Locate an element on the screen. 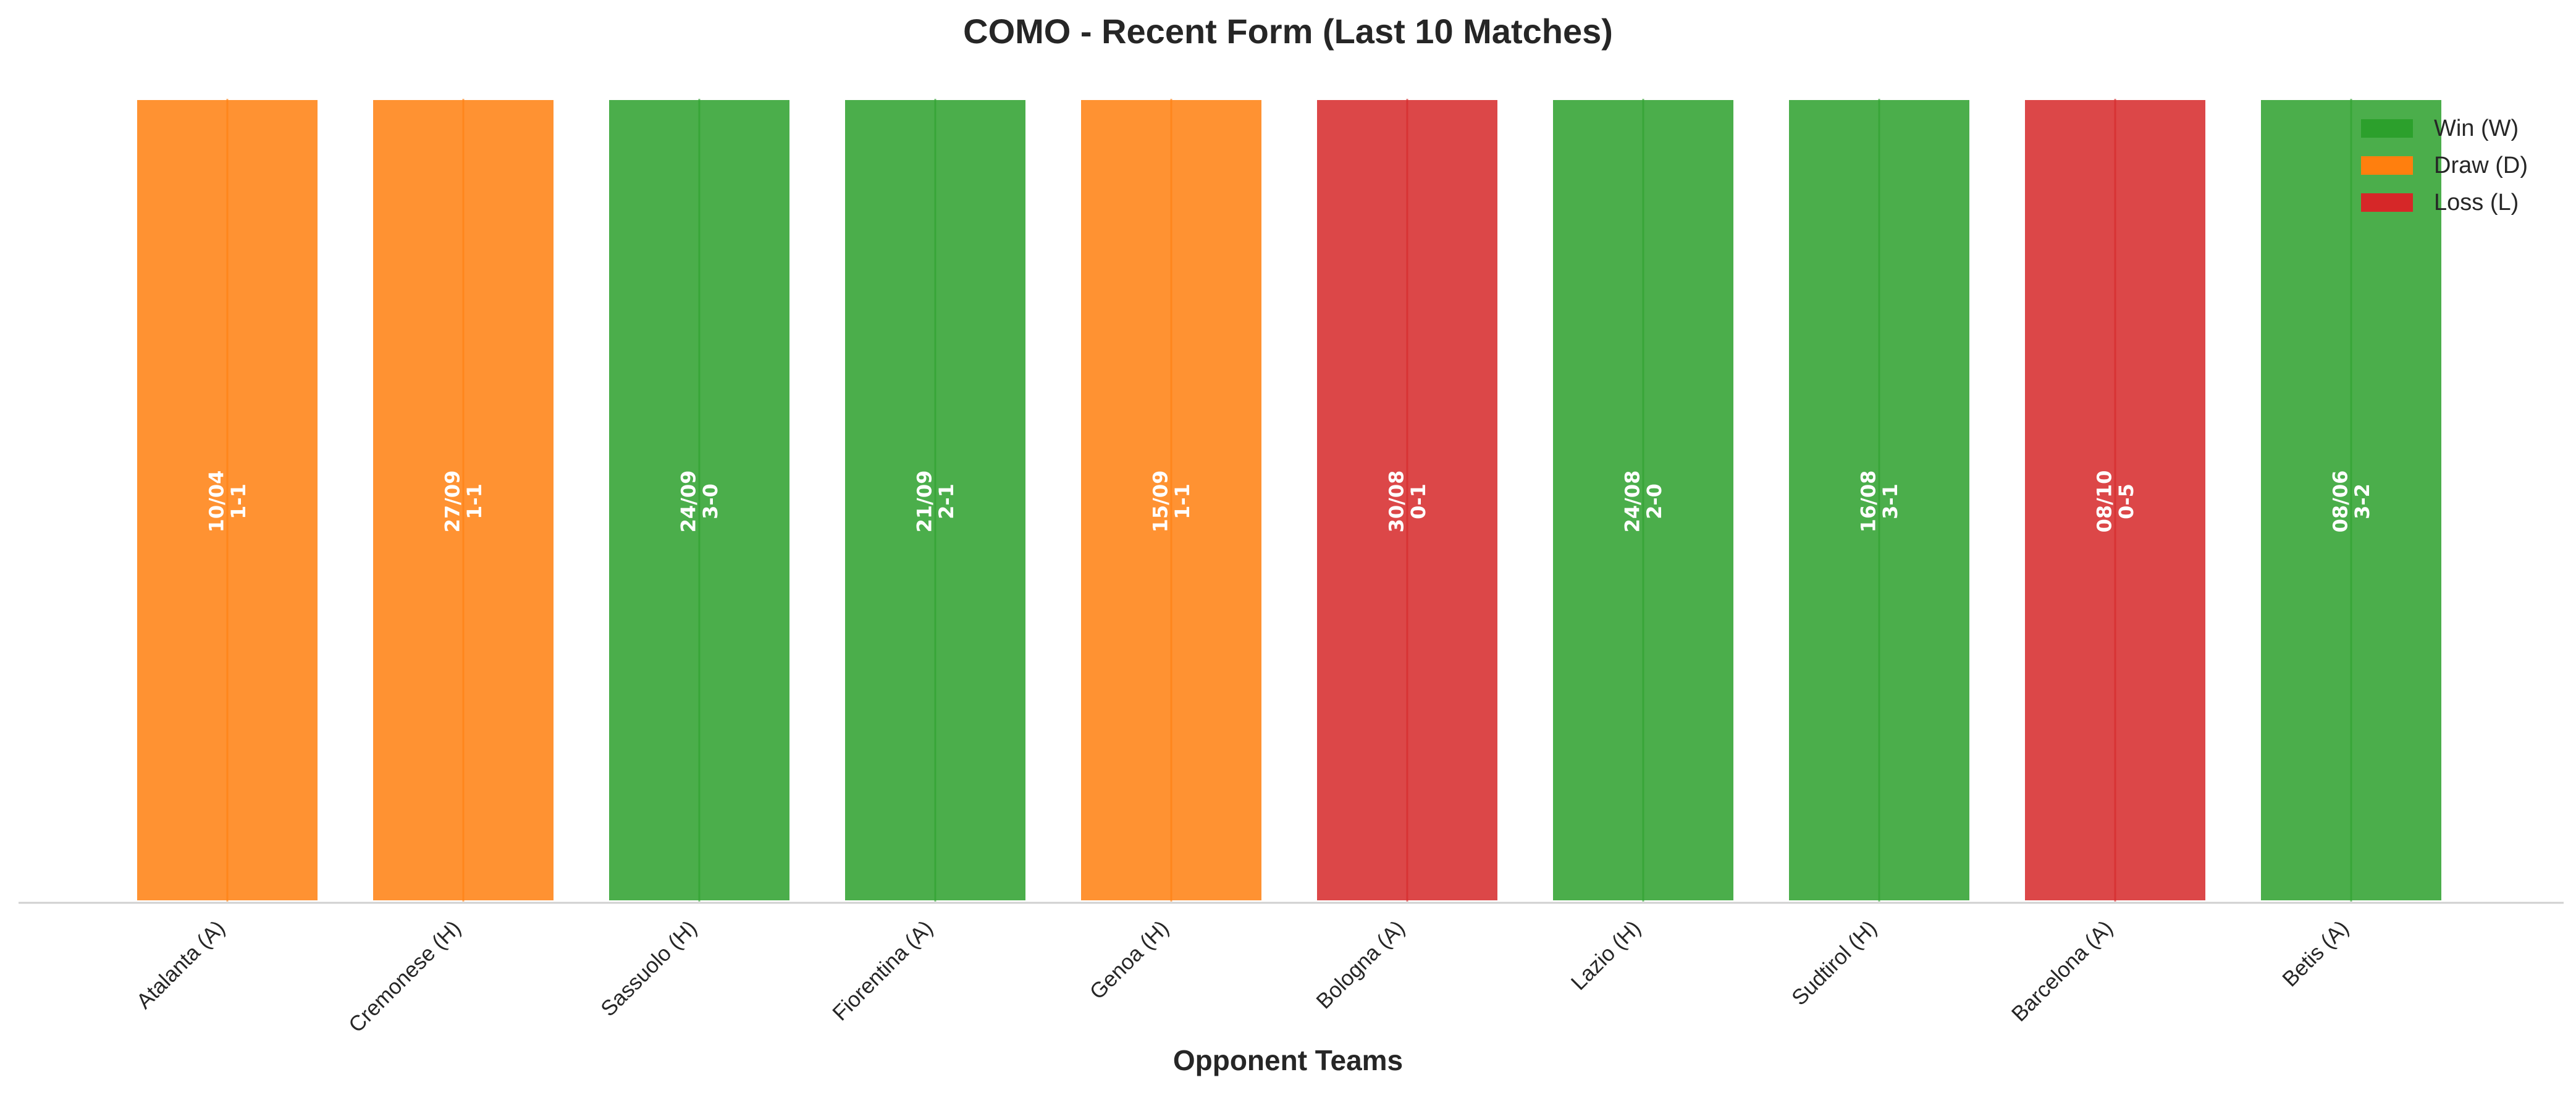  bar-date-label: 30/08 is located at coordinates (1396, 502).